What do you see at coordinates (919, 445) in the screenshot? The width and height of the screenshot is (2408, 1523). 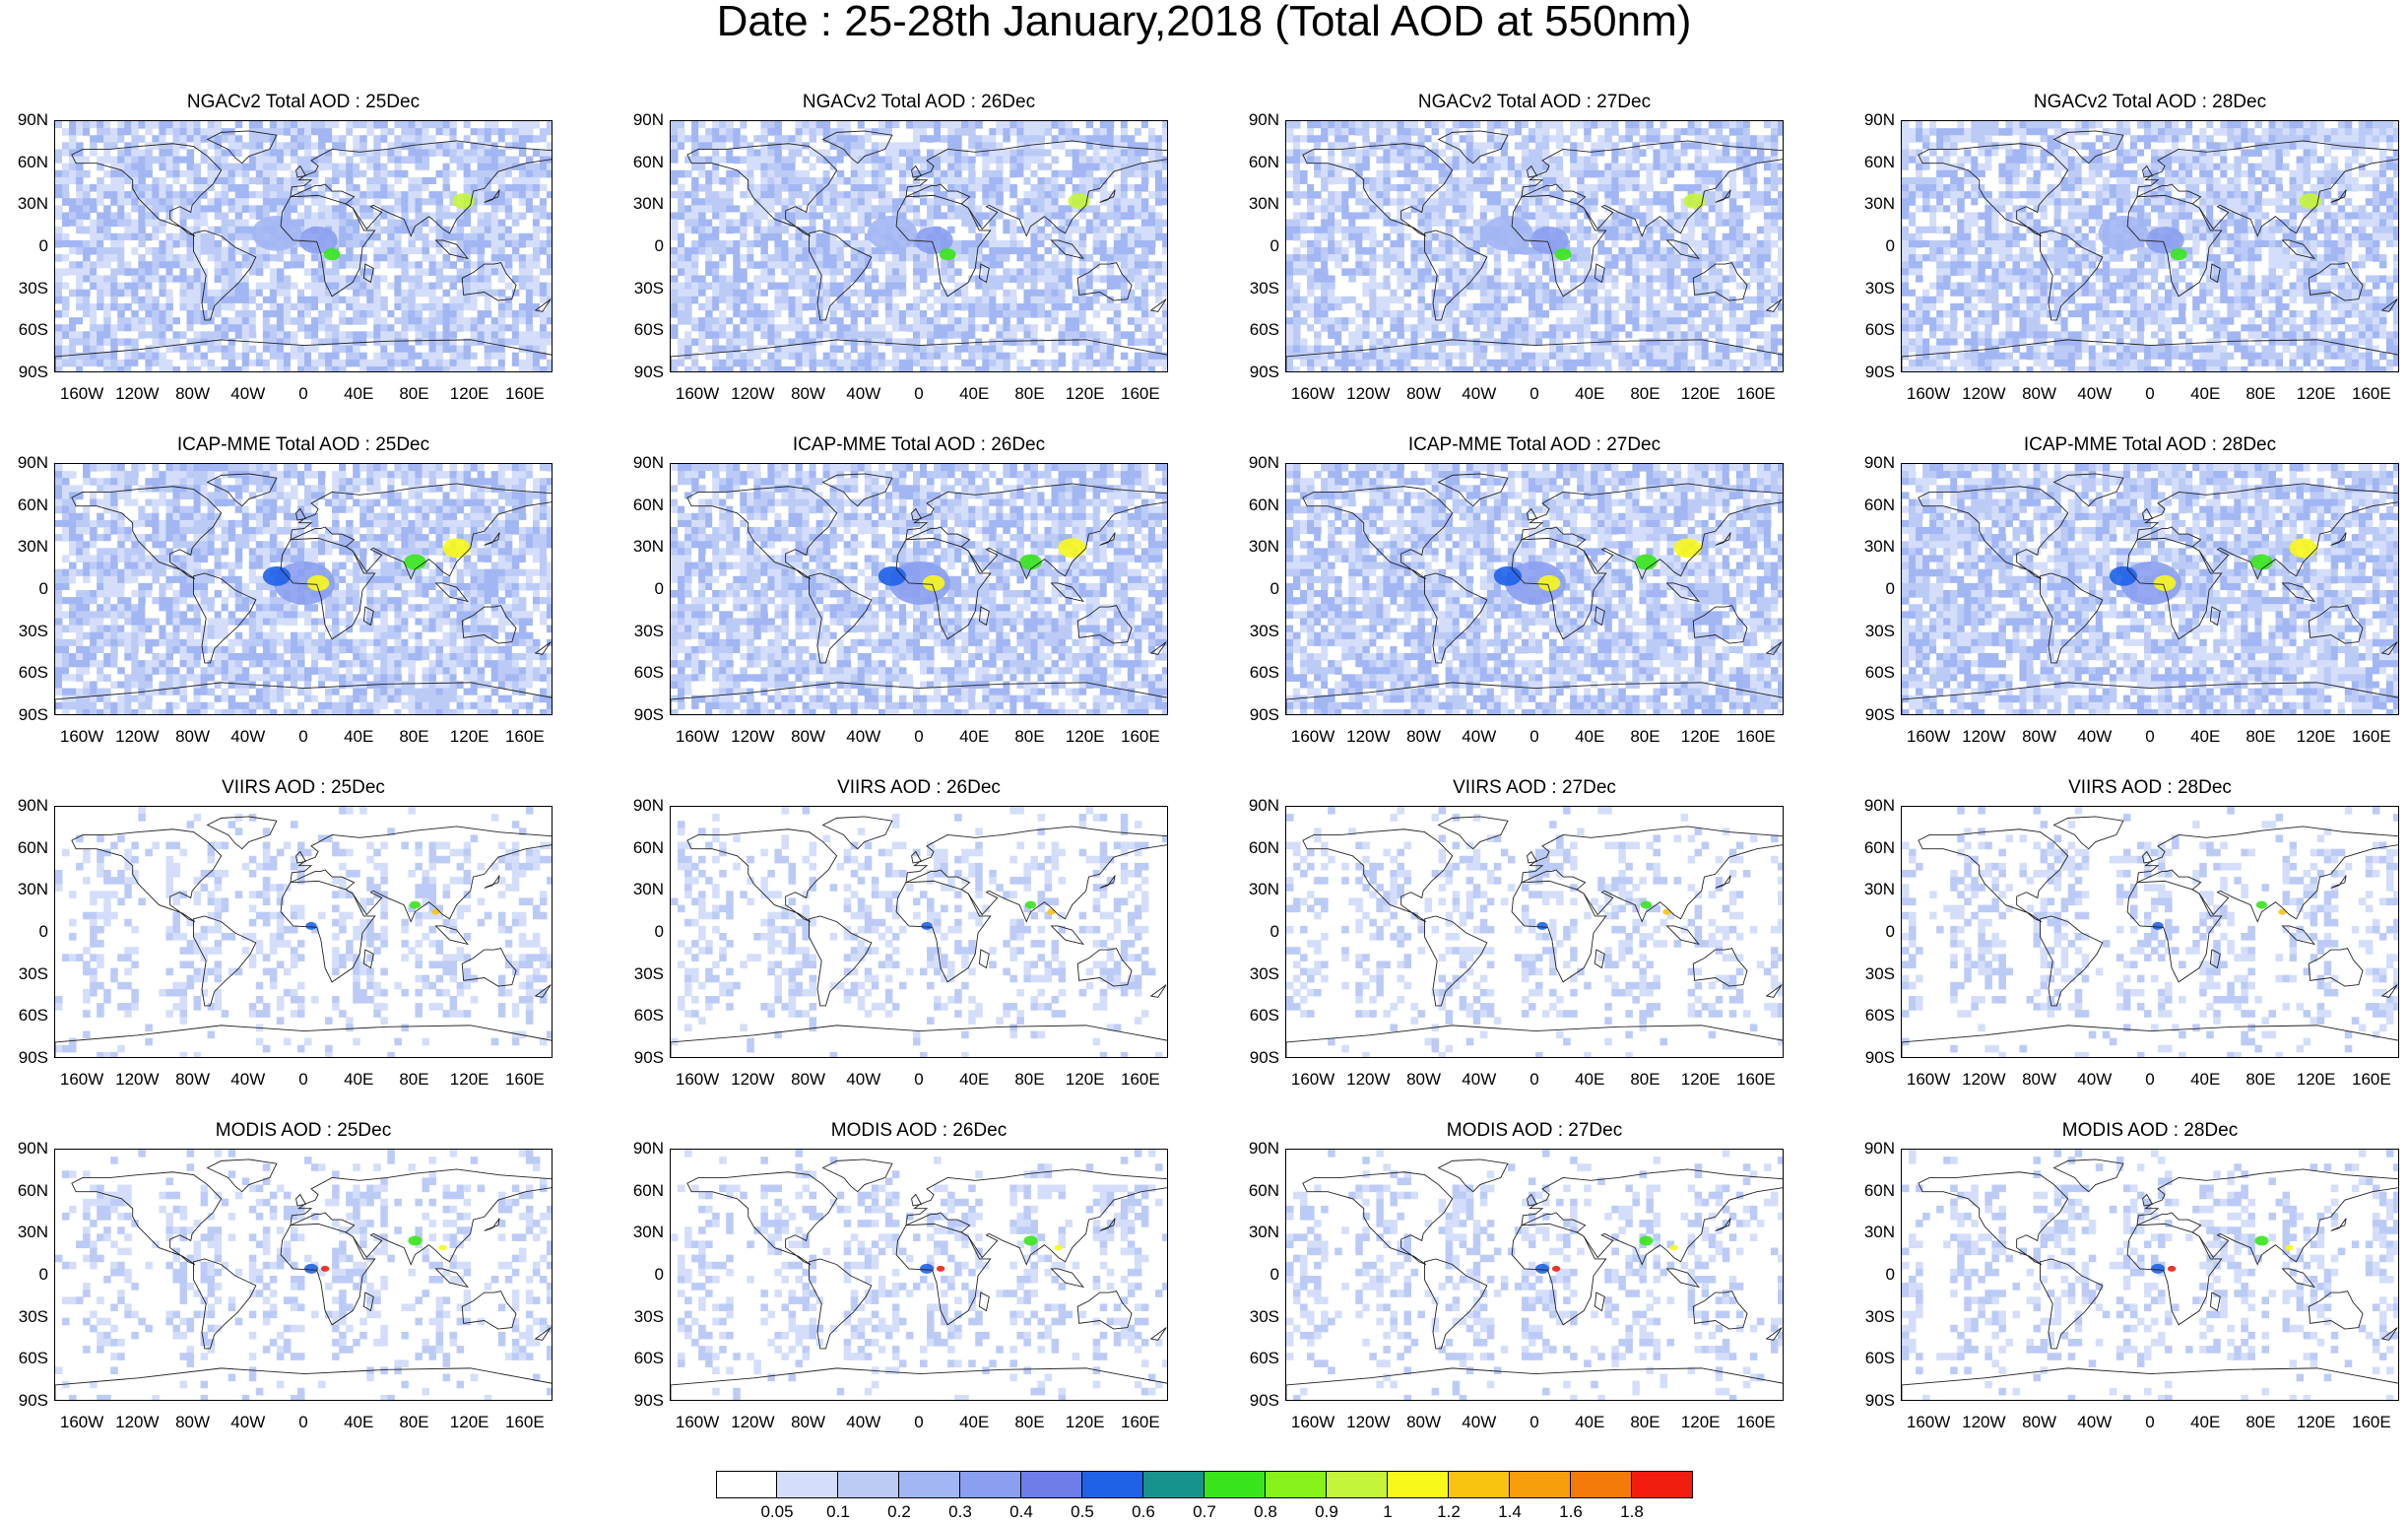 I see `panel-title: ICAP-MME Total AOD : 26Dec` at bounding box center [919, 445].